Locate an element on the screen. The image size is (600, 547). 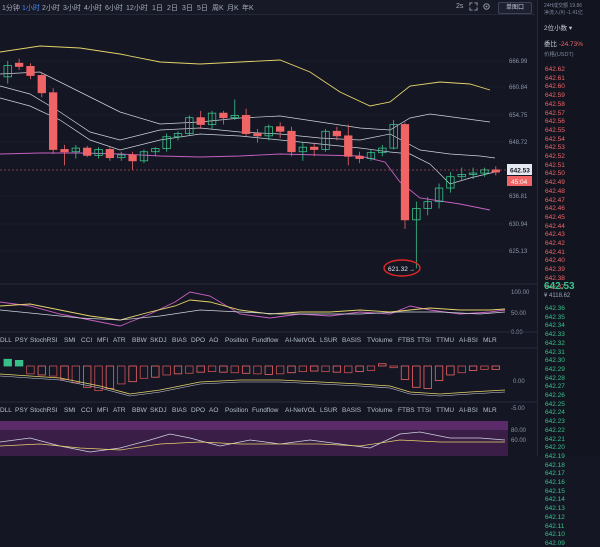
indicator-tab-dll: DLL is located at coordinates (6, 340).